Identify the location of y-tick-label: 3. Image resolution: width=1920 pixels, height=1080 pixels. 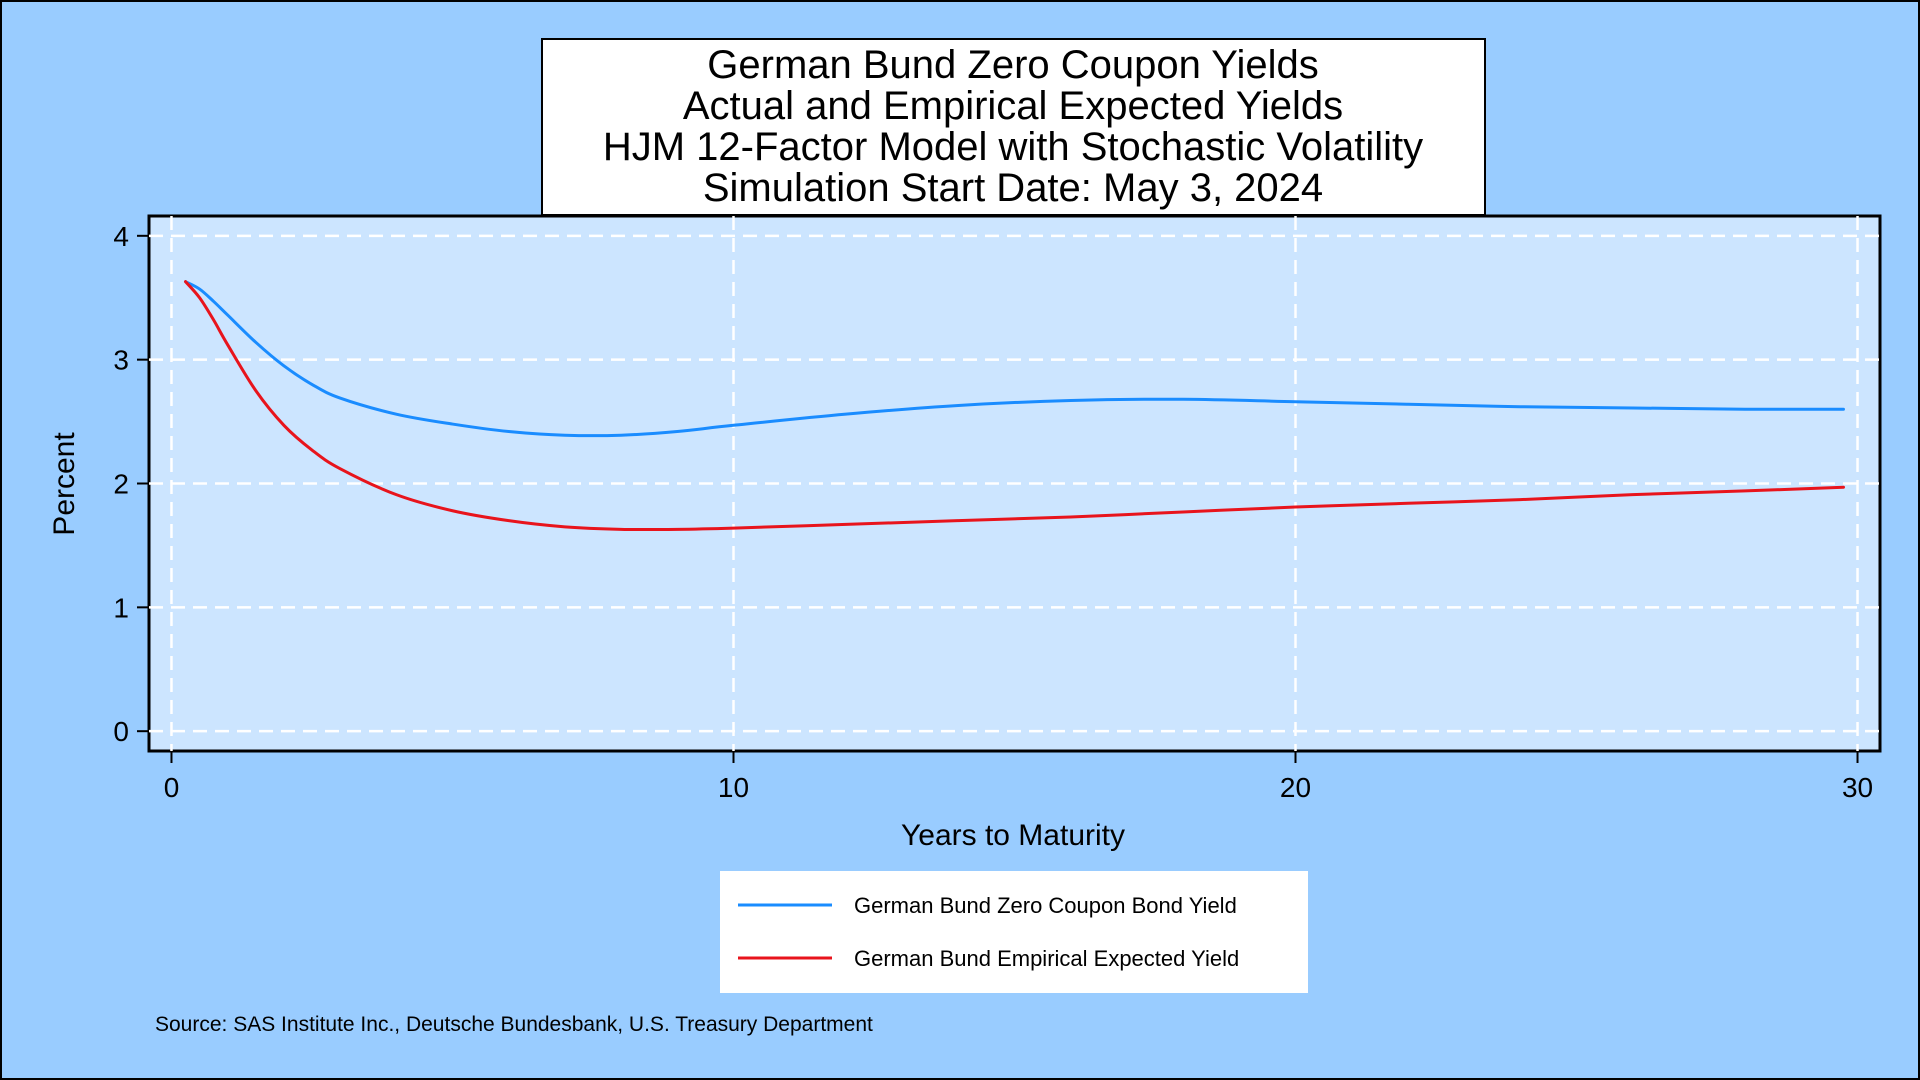
(121, 360).